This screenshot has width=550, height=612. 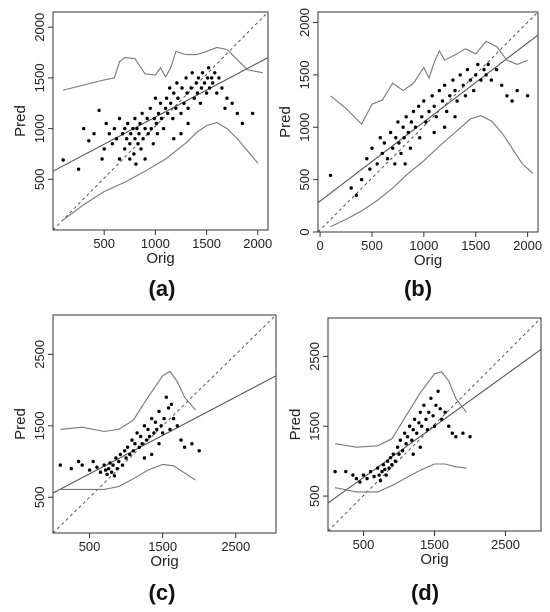 I want to click on x-tick-label: 2000, so click(x=527, y=245).